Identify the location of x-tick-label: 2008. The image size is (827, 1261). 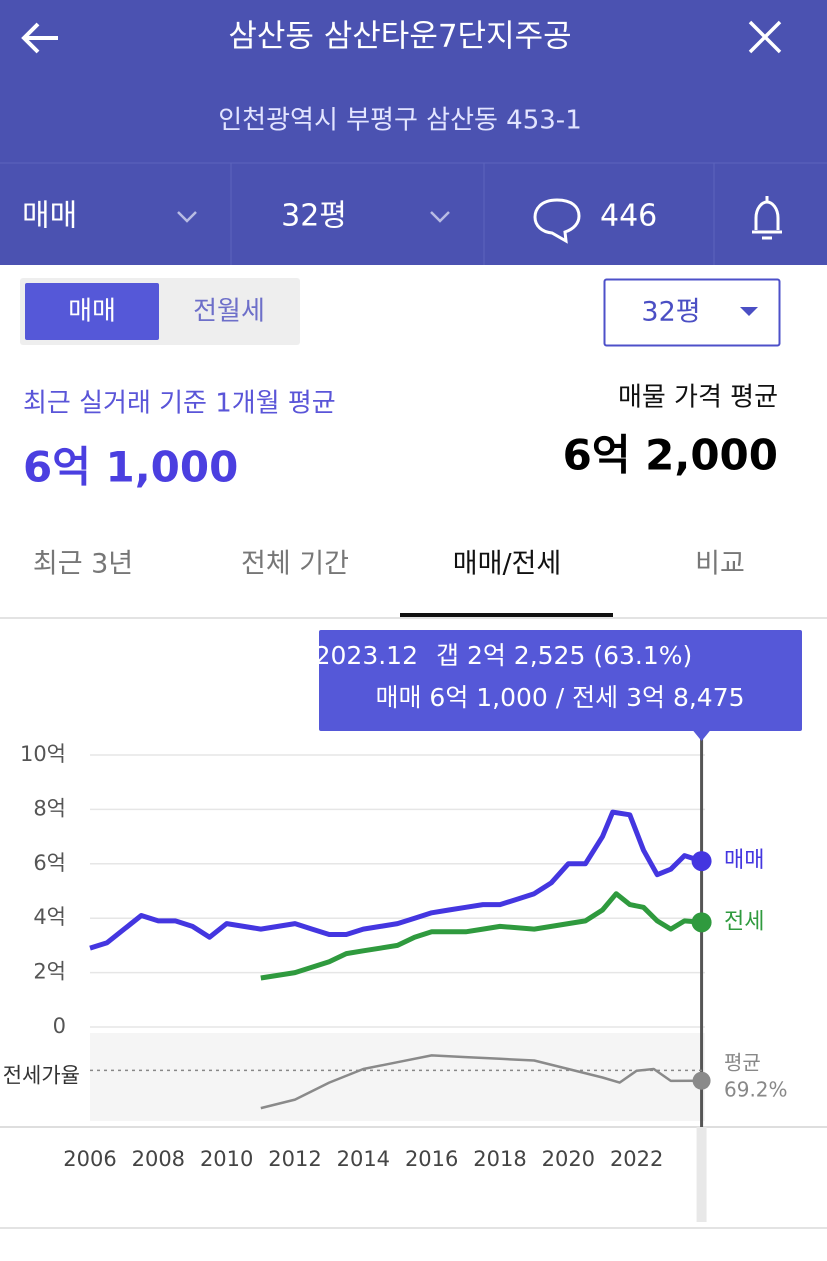
(158, 1159).